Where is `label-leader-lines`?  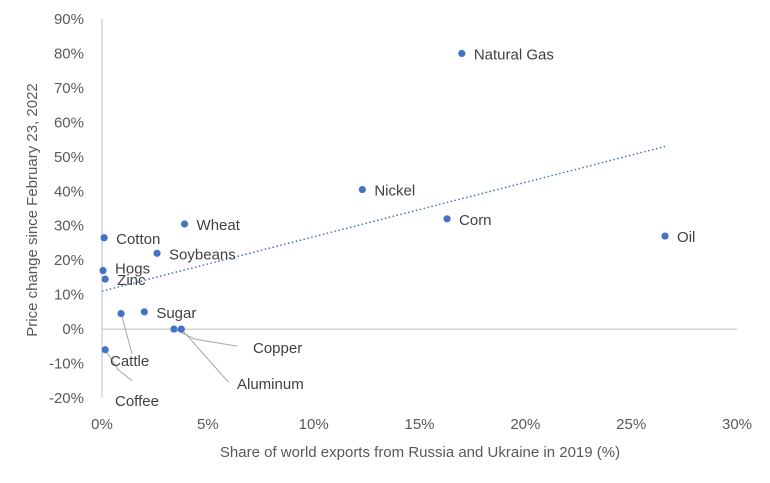
label-leader-lines is located at coordinates (171, 348).